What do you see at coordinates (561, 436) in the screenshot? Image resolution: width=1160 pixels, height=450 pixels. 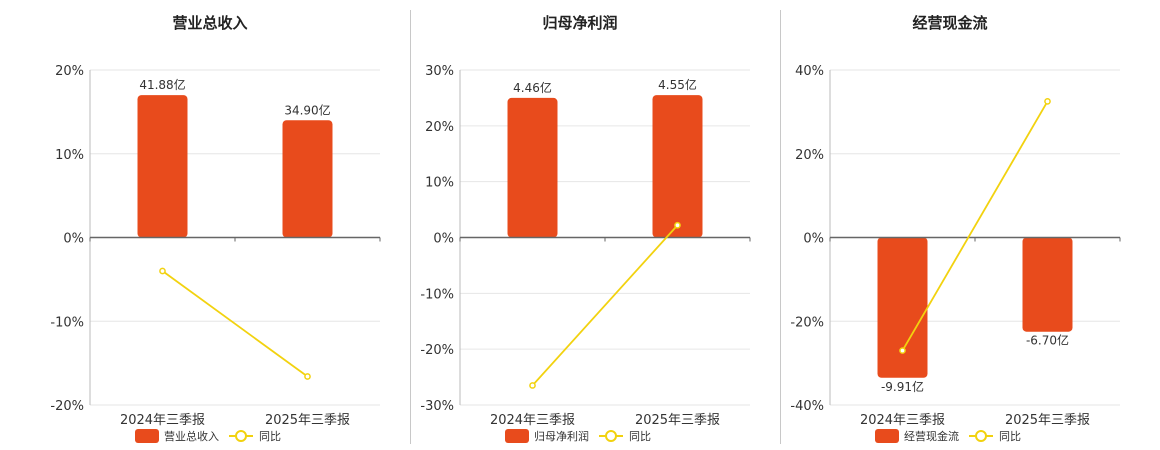 I see `legend-label: 归母净利润` at bounding box center [561, 436].